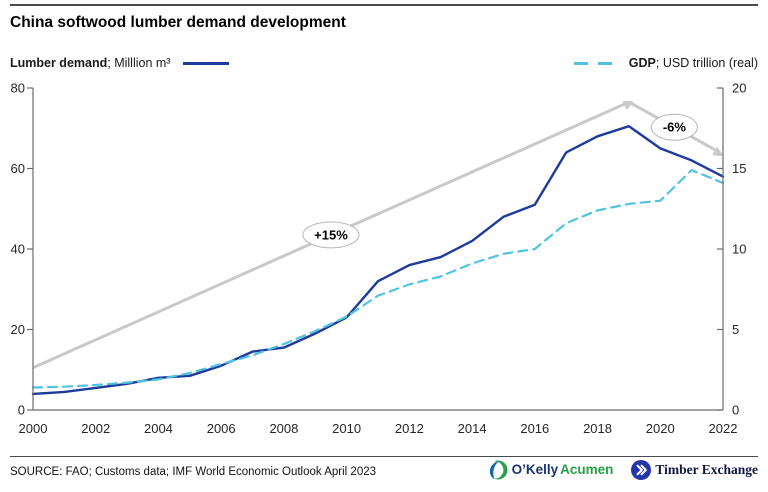 Image resolution: width=768 pixels, height=492 pixels. I want to click on chart-title: China softwood lumber demand development, so click(178, 22).